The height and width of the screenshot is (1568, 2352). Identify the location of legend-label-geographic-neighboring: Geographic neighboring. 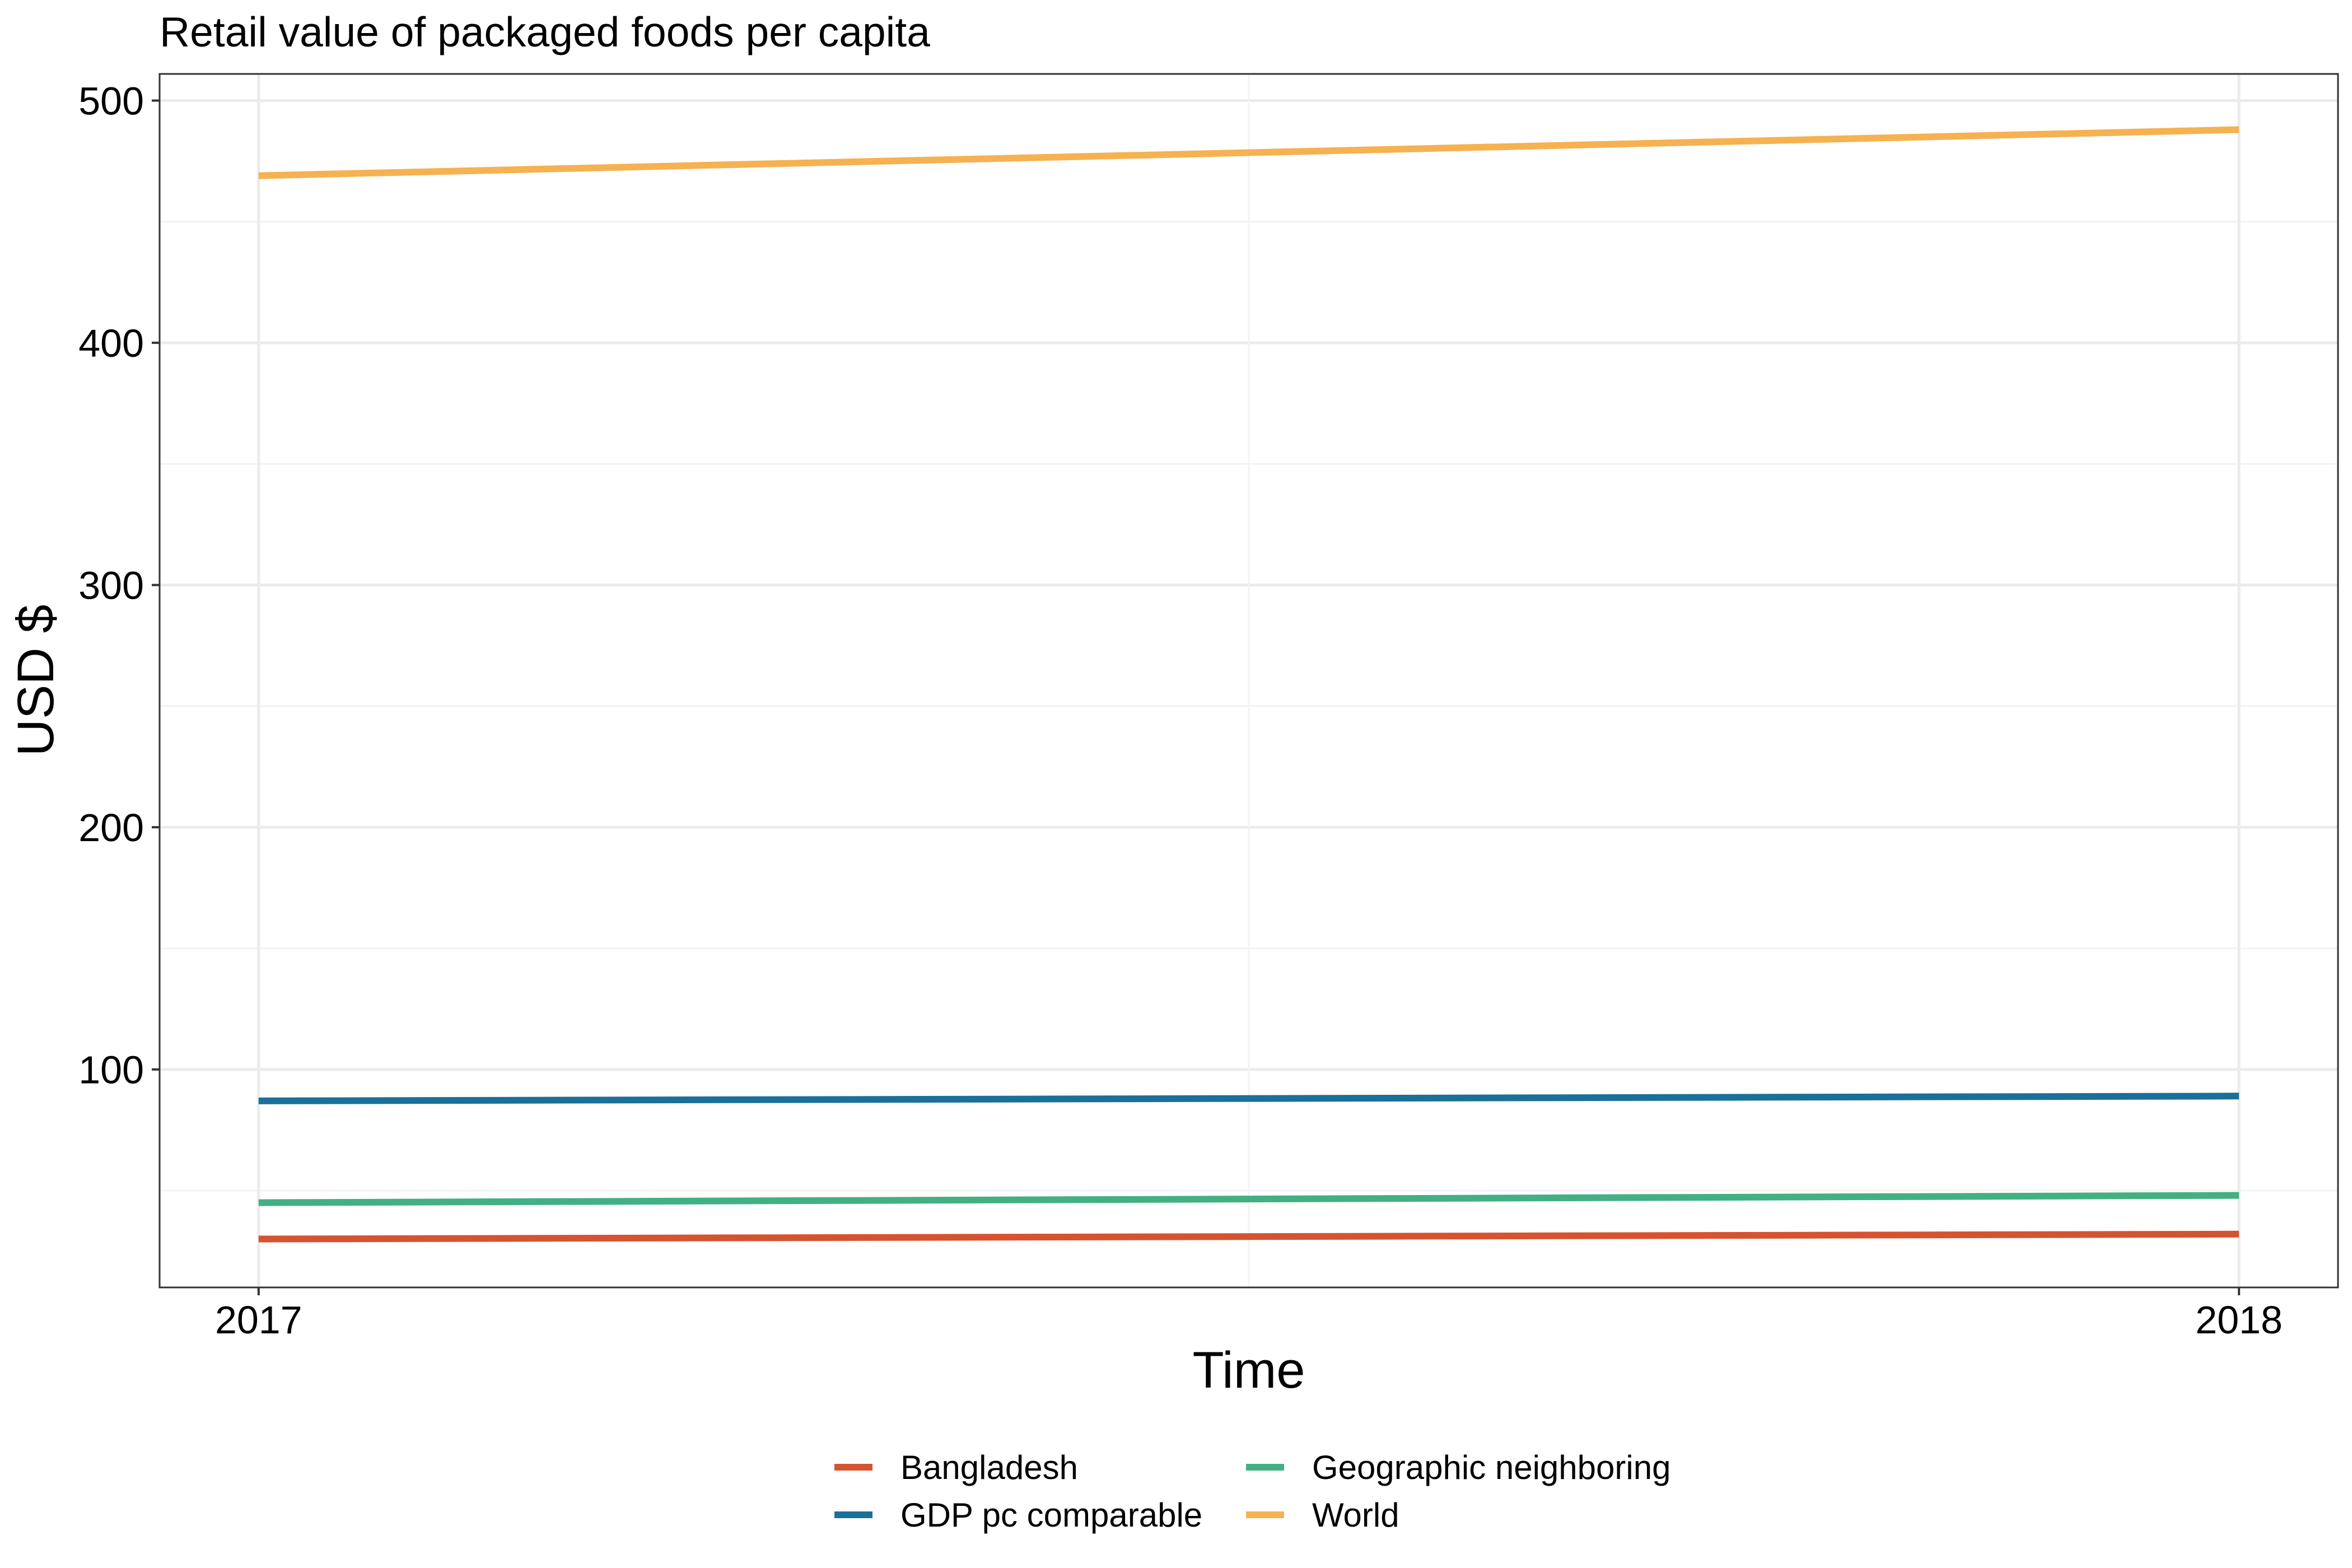
(1491, 1467).